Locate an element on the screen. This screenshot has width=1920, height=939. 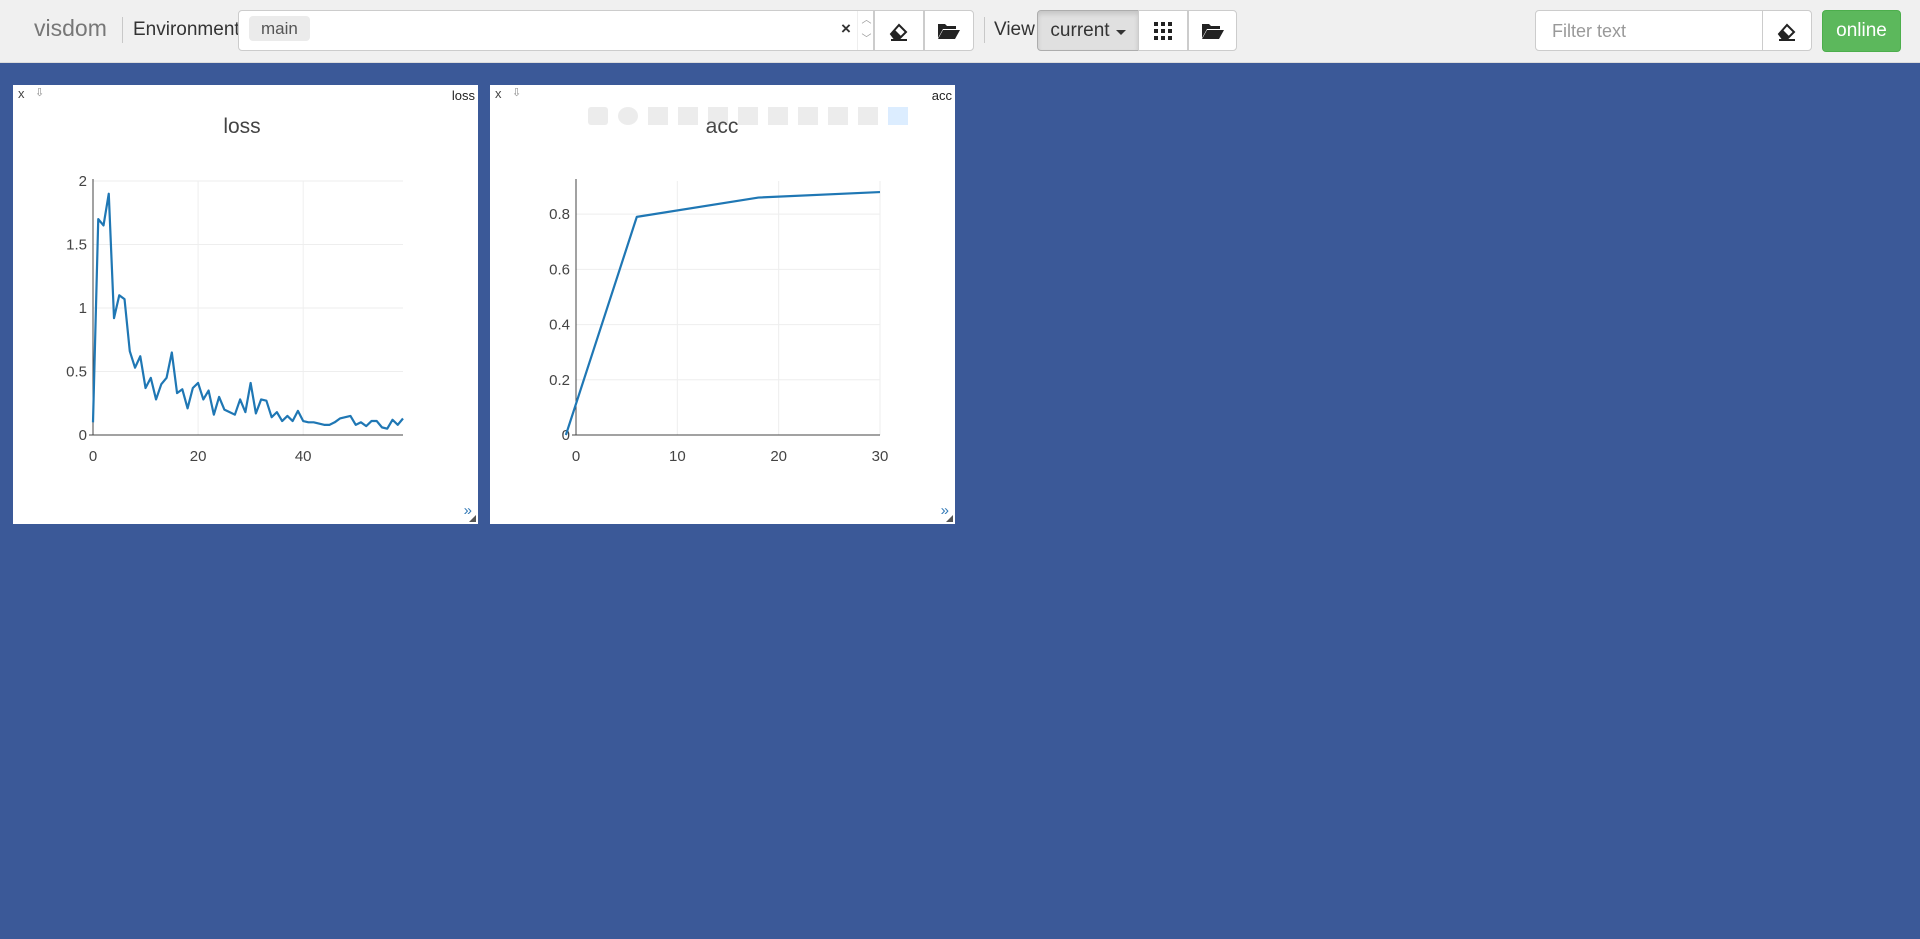
y-tick-label: 0.5 is located at coordinates (76, 372).